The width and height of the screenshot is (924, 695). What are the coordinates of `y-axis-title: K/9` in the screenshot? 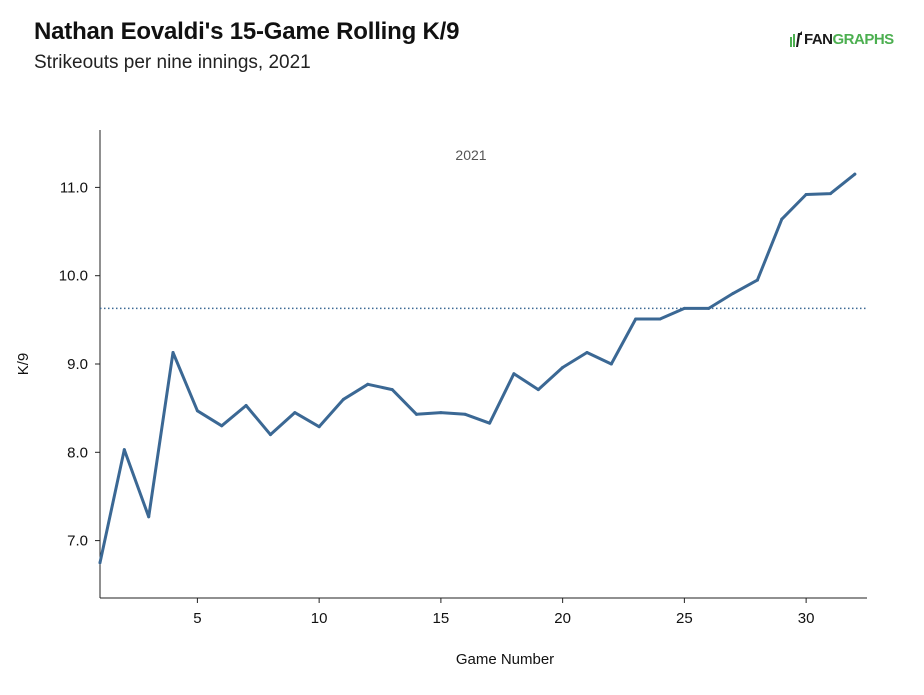 It's located at (23, 364).